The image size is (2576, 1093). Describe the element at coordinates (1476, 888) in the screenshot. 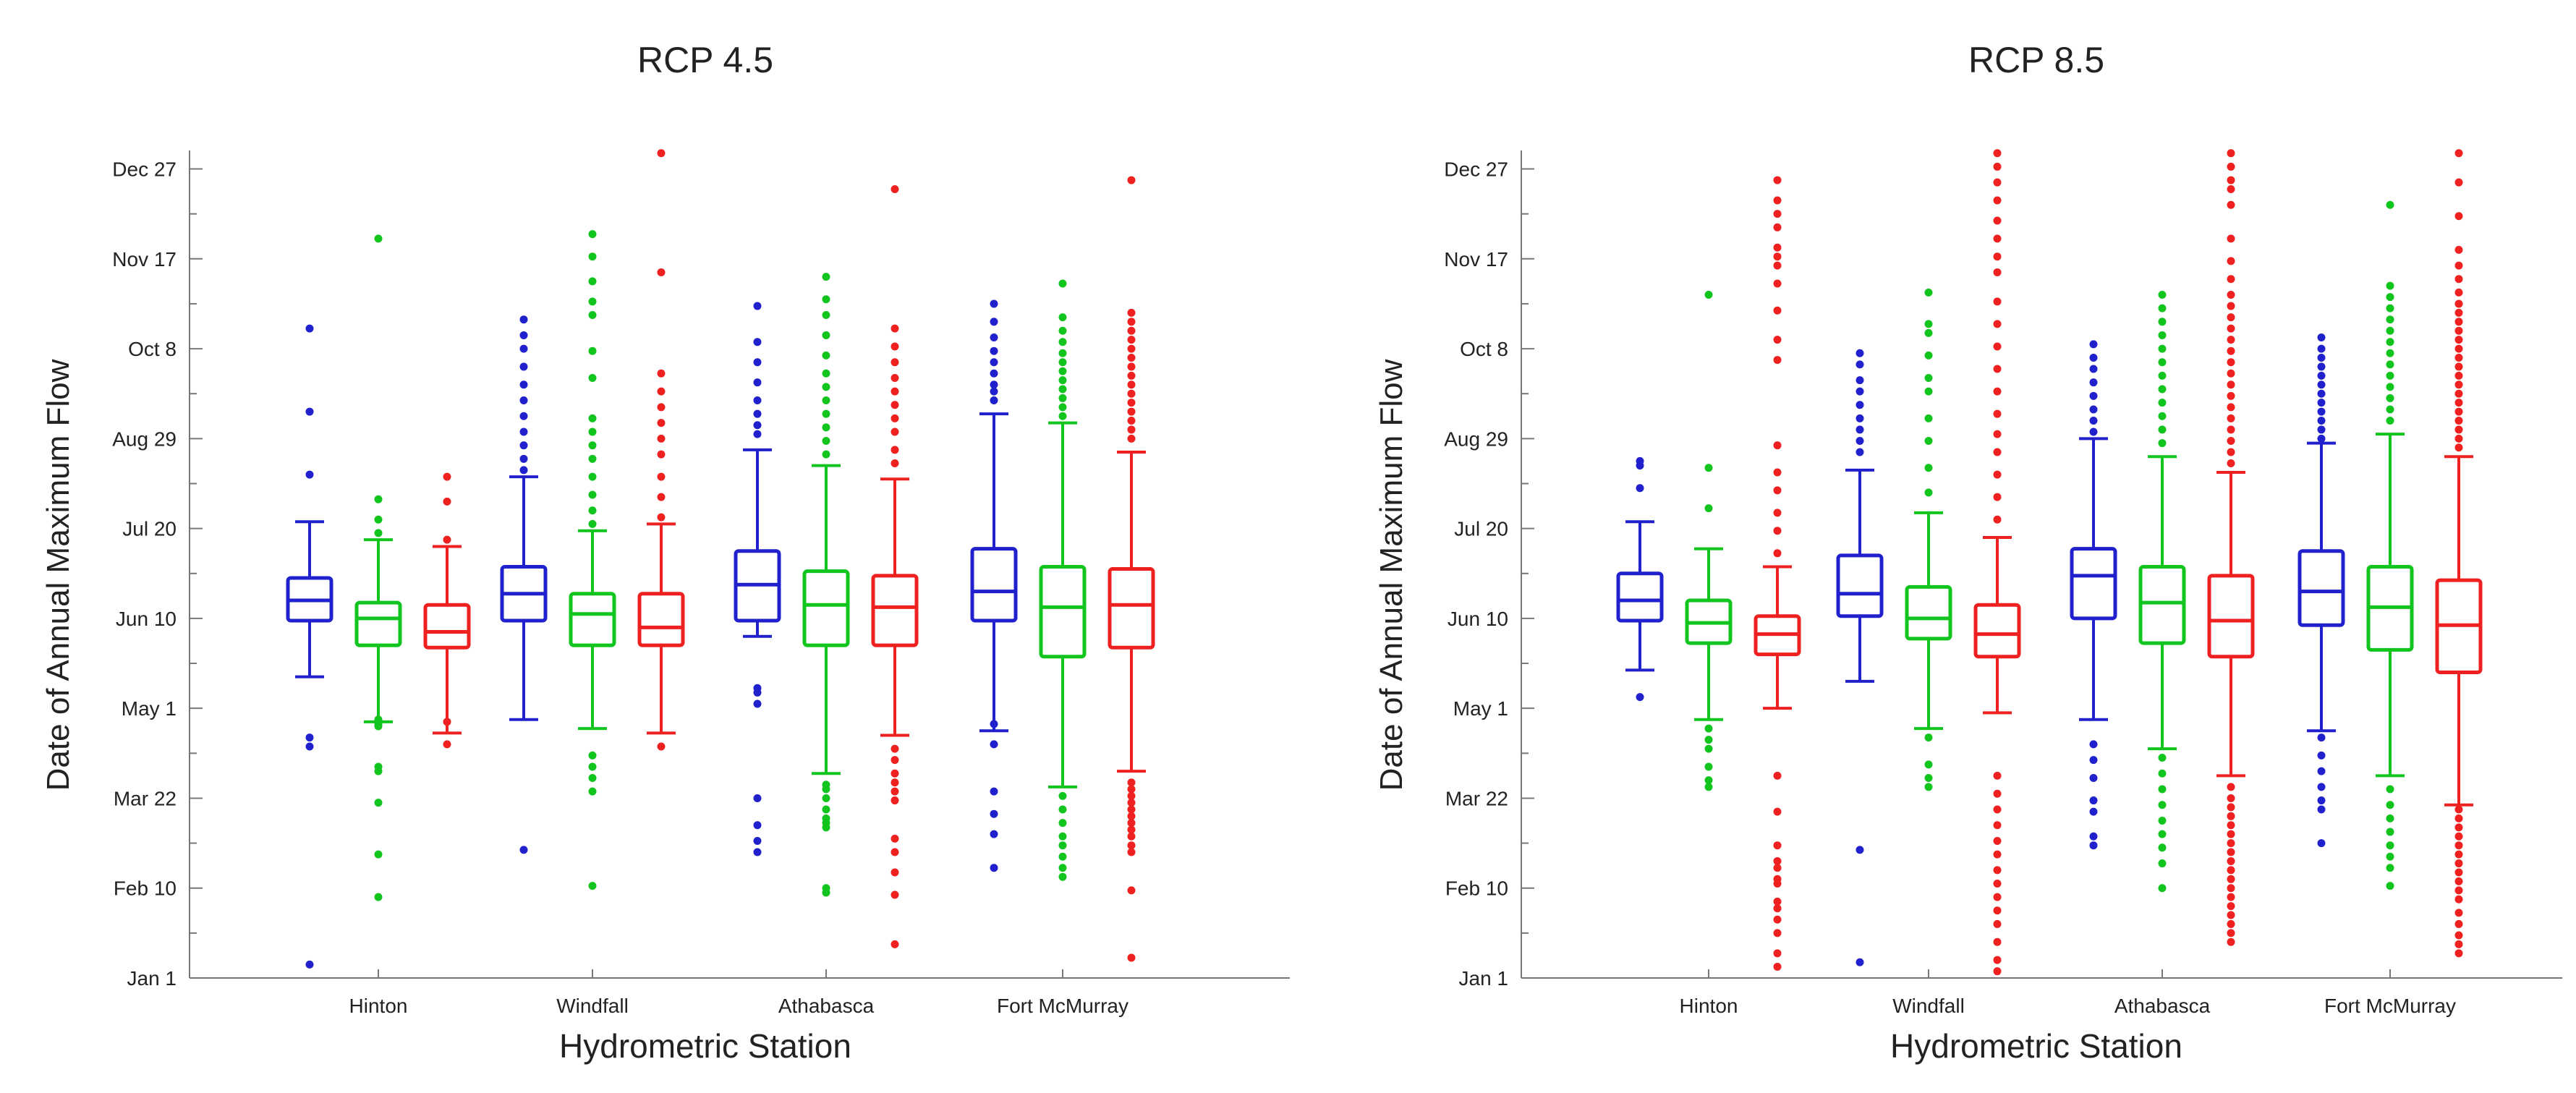

I see `y-tick-label: Feb 10` at that location.